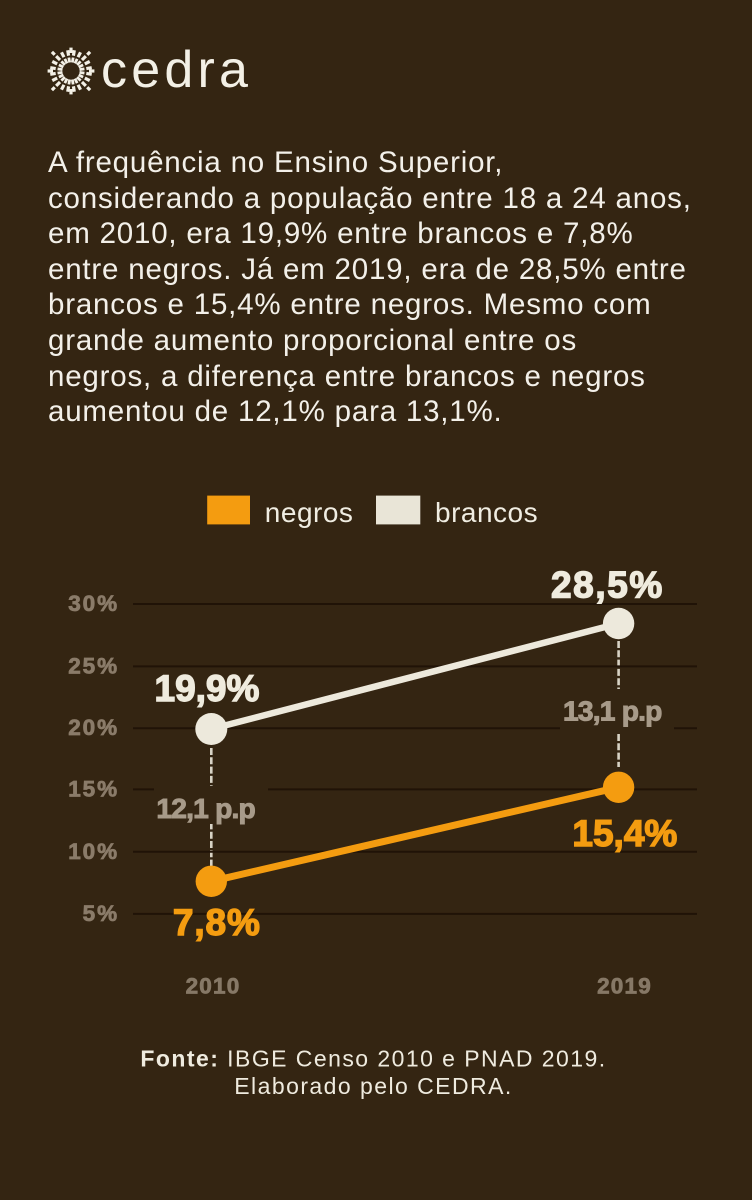 This screenshot has height=1200, width=752. Describe the element at coordinates (93, 727) in the screenshot. I see `svg-text: 20%` at that location.